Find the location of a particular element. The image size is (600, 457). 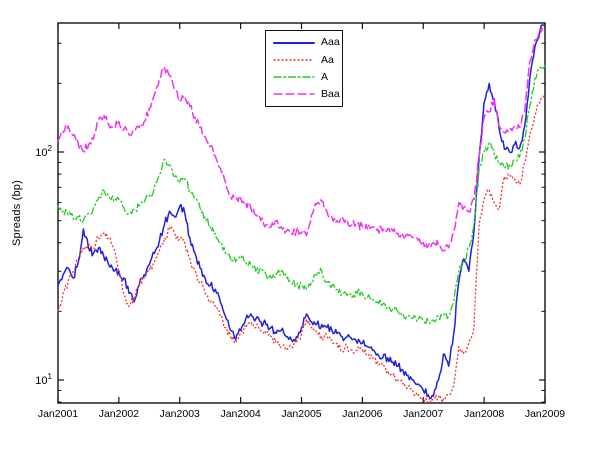

legend-entry-aa: Aa is located at coordinates (307, 59).